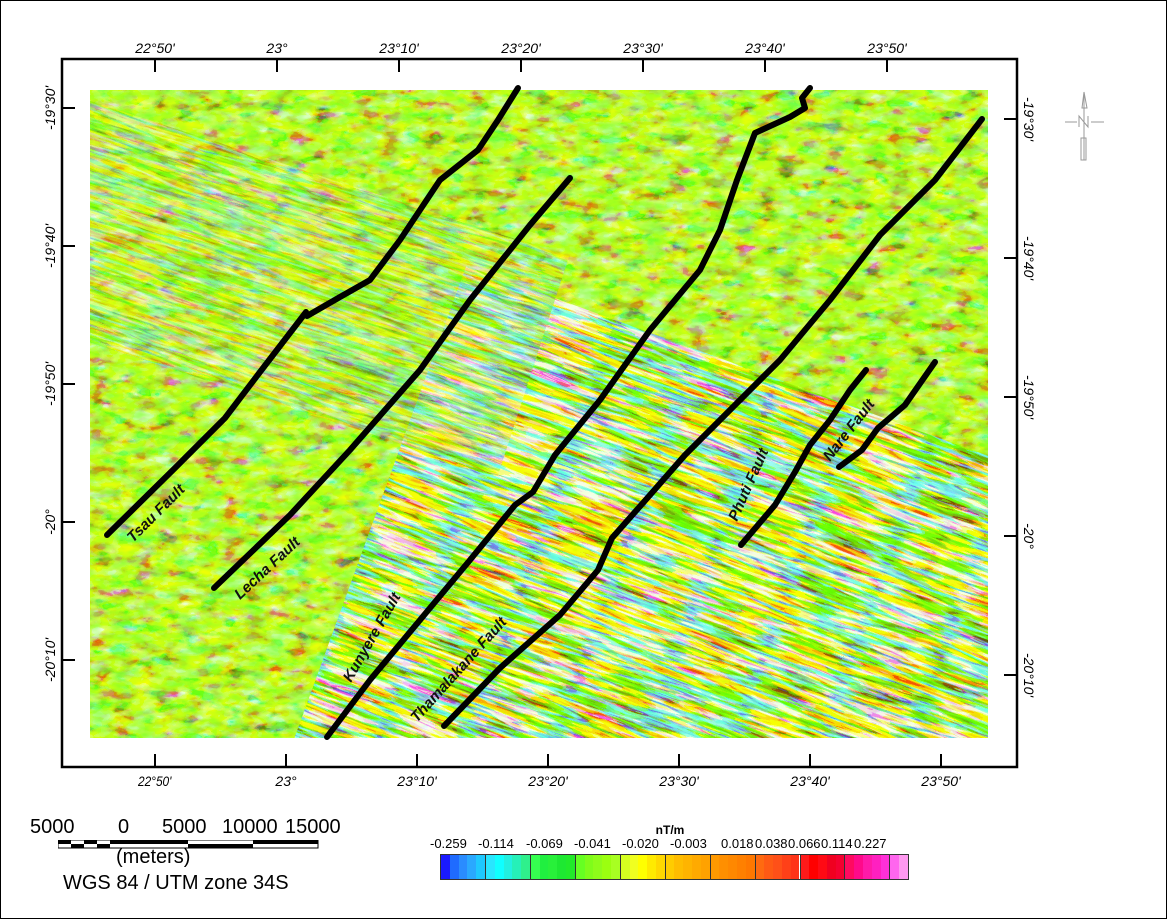  I want to click on bottom-tick-label: 23°50', so click(941, 781).